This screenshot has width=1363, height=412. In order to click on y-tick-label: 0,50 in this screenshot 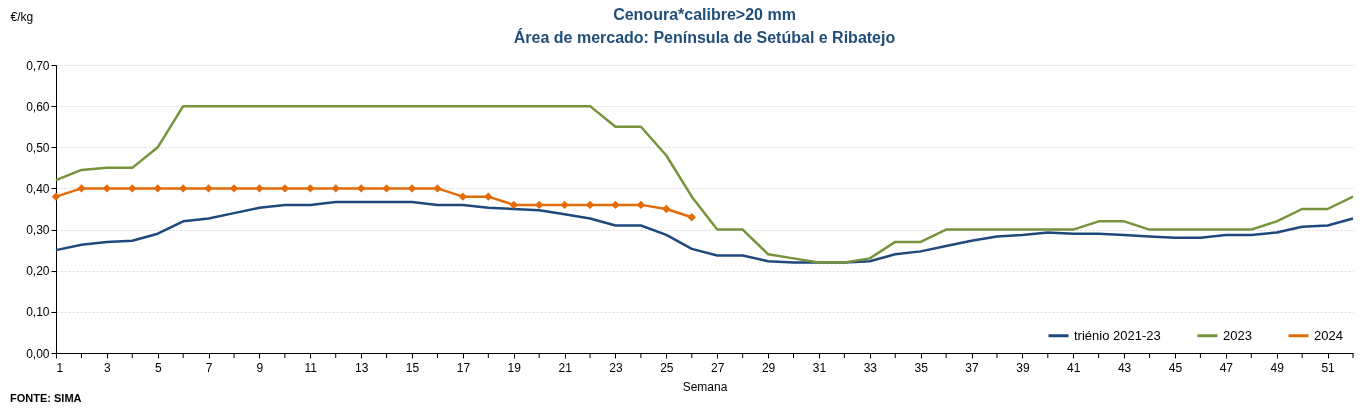, I will do `click(38, 147)`.